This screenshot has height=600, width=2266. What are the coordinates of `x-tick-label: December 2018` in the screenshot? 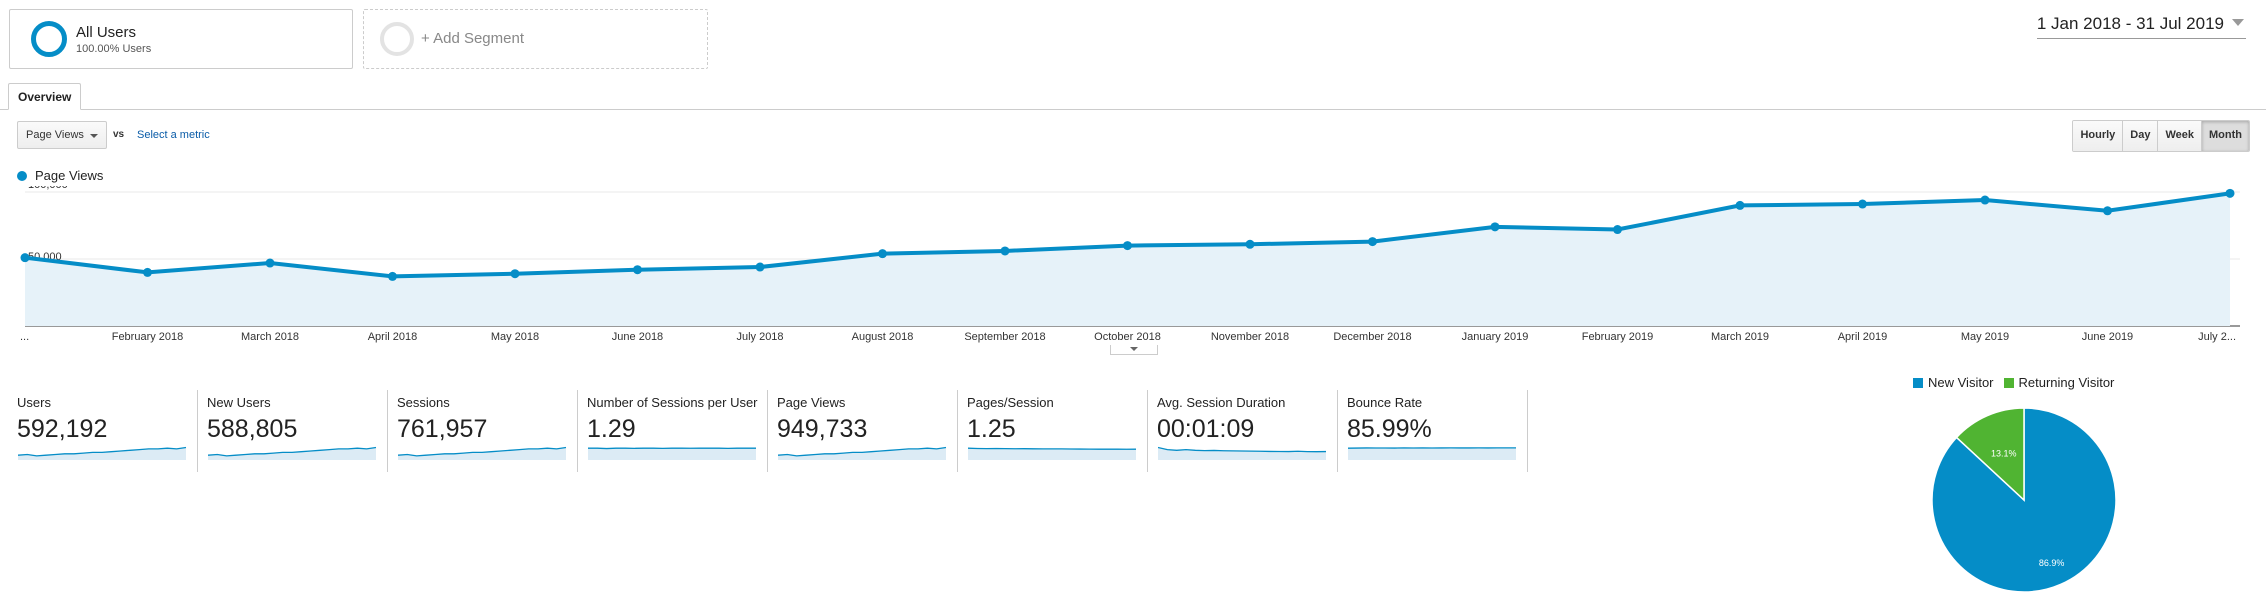 It's located at (1372, 337).